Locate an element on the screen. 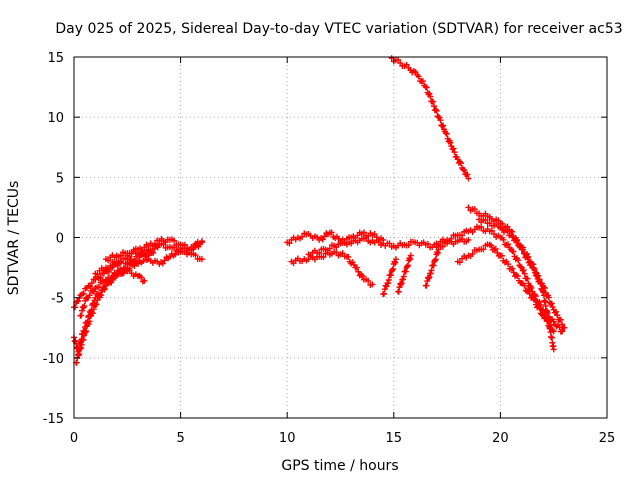 The height and width of the screenshot is (484, 640). y-tick-label: -10 is located at coordinates (53, 359).